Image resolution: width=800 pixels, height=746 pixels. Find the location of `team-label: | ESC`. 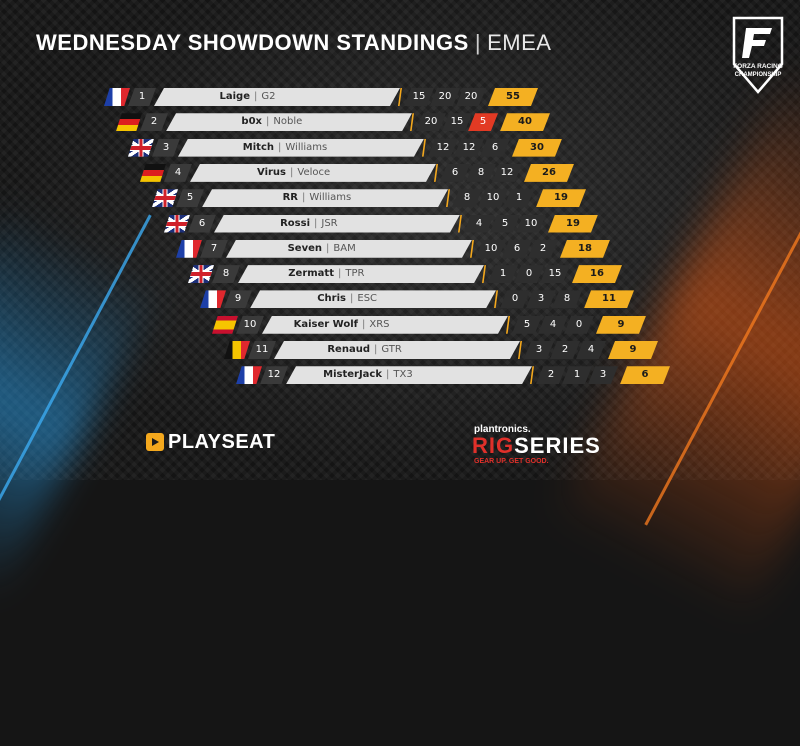

team-label: | ESC is located at coordinates (361, 299).